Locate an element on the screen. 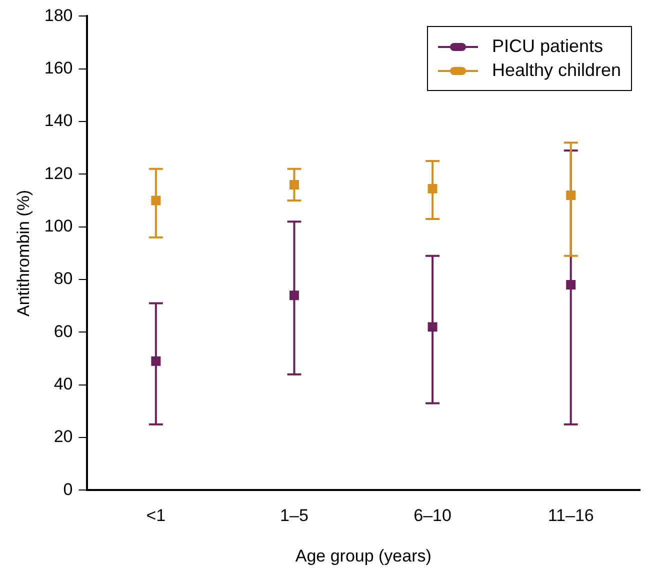 This screenshot has width=665, height=581. y-tick-label: 80 is located at coordinates (63, 278).